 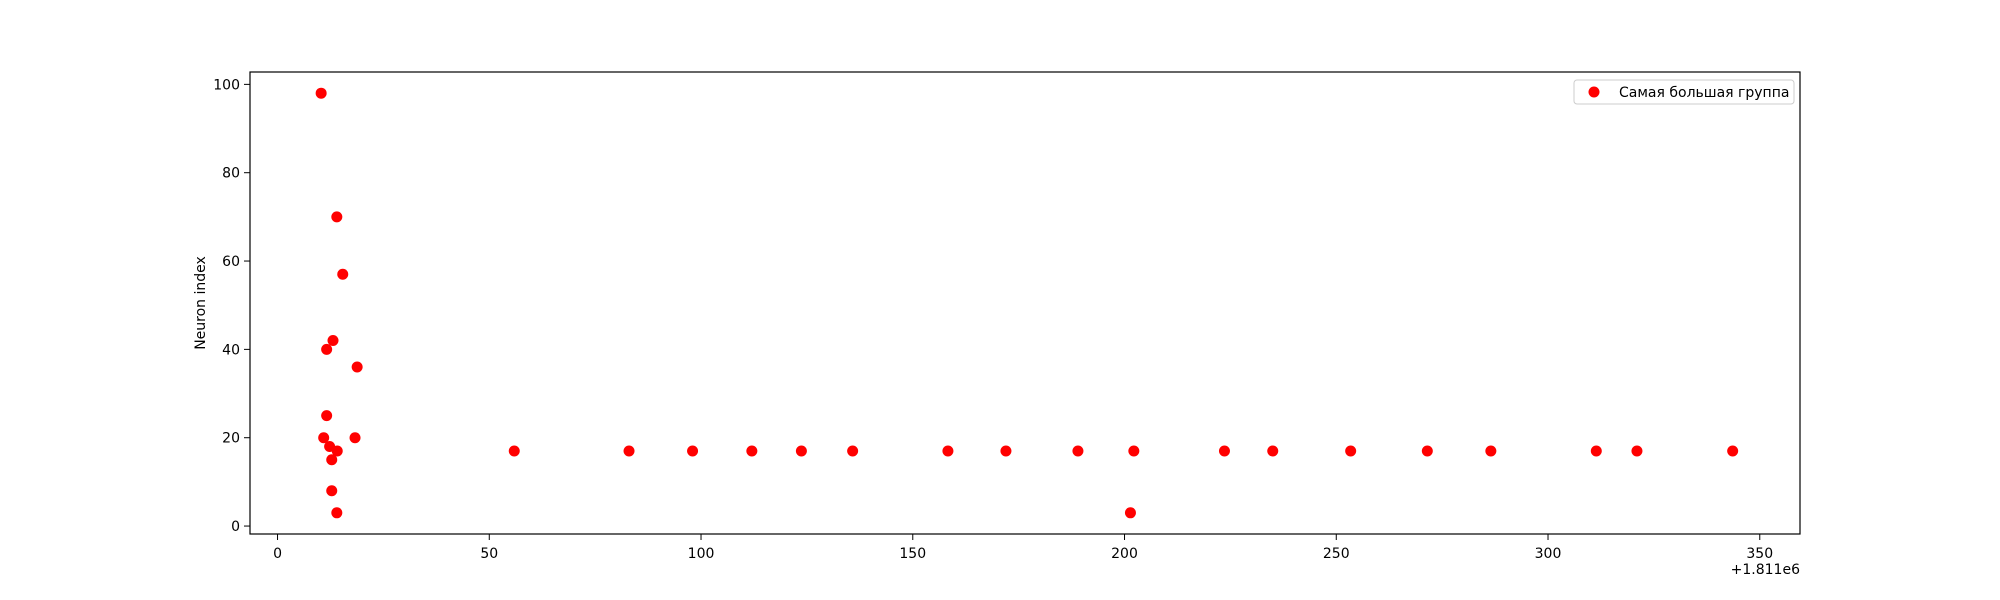 What do you see at coordinates (231, 262) in the screenshot?
I see `y-tick-label: 60` at bounding box center [231, 262].